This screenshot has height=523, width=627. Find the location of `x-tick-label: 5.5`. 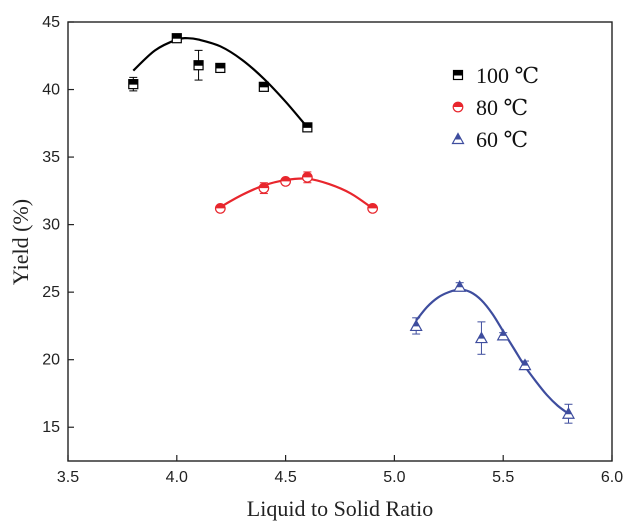

x-tick-label: 5.5 is located at coordinates (503, 477).